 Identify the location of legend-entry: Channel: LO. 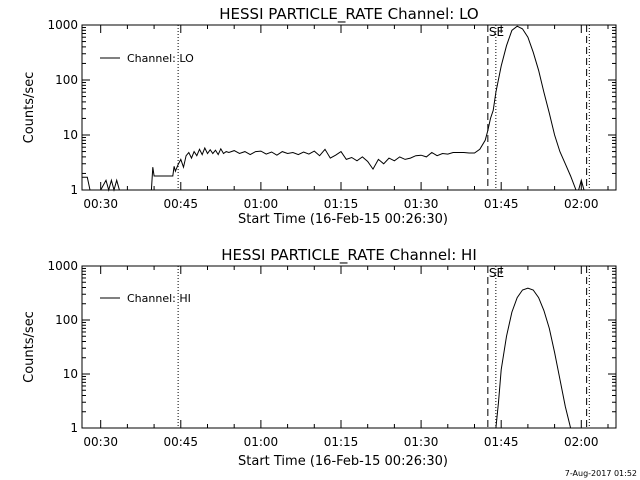
(160, 58).